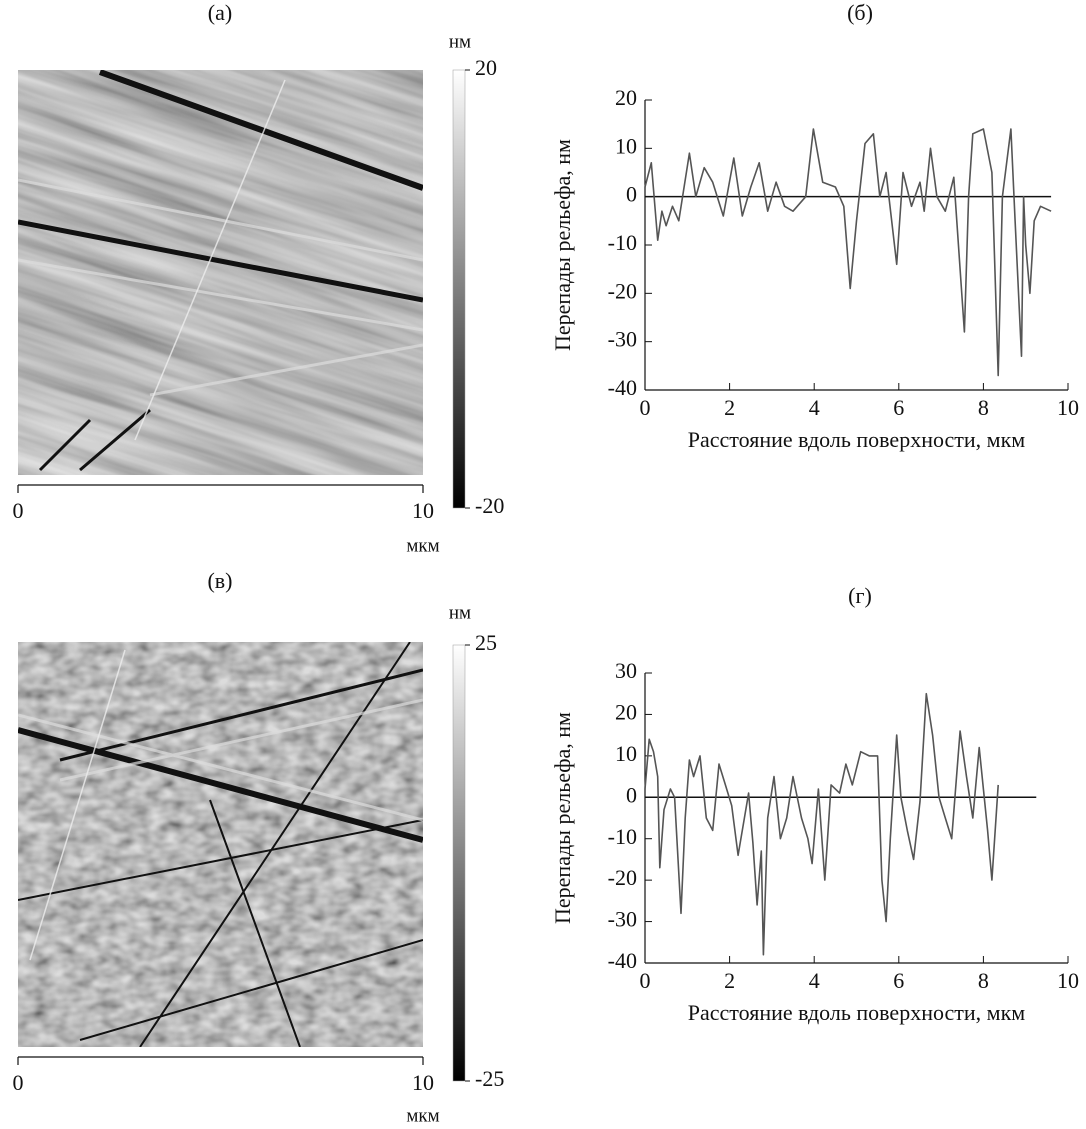  Describe the element at coordinates (489, 505) in the screenshot. I see `colorbar-tick-label: -20` at that location.